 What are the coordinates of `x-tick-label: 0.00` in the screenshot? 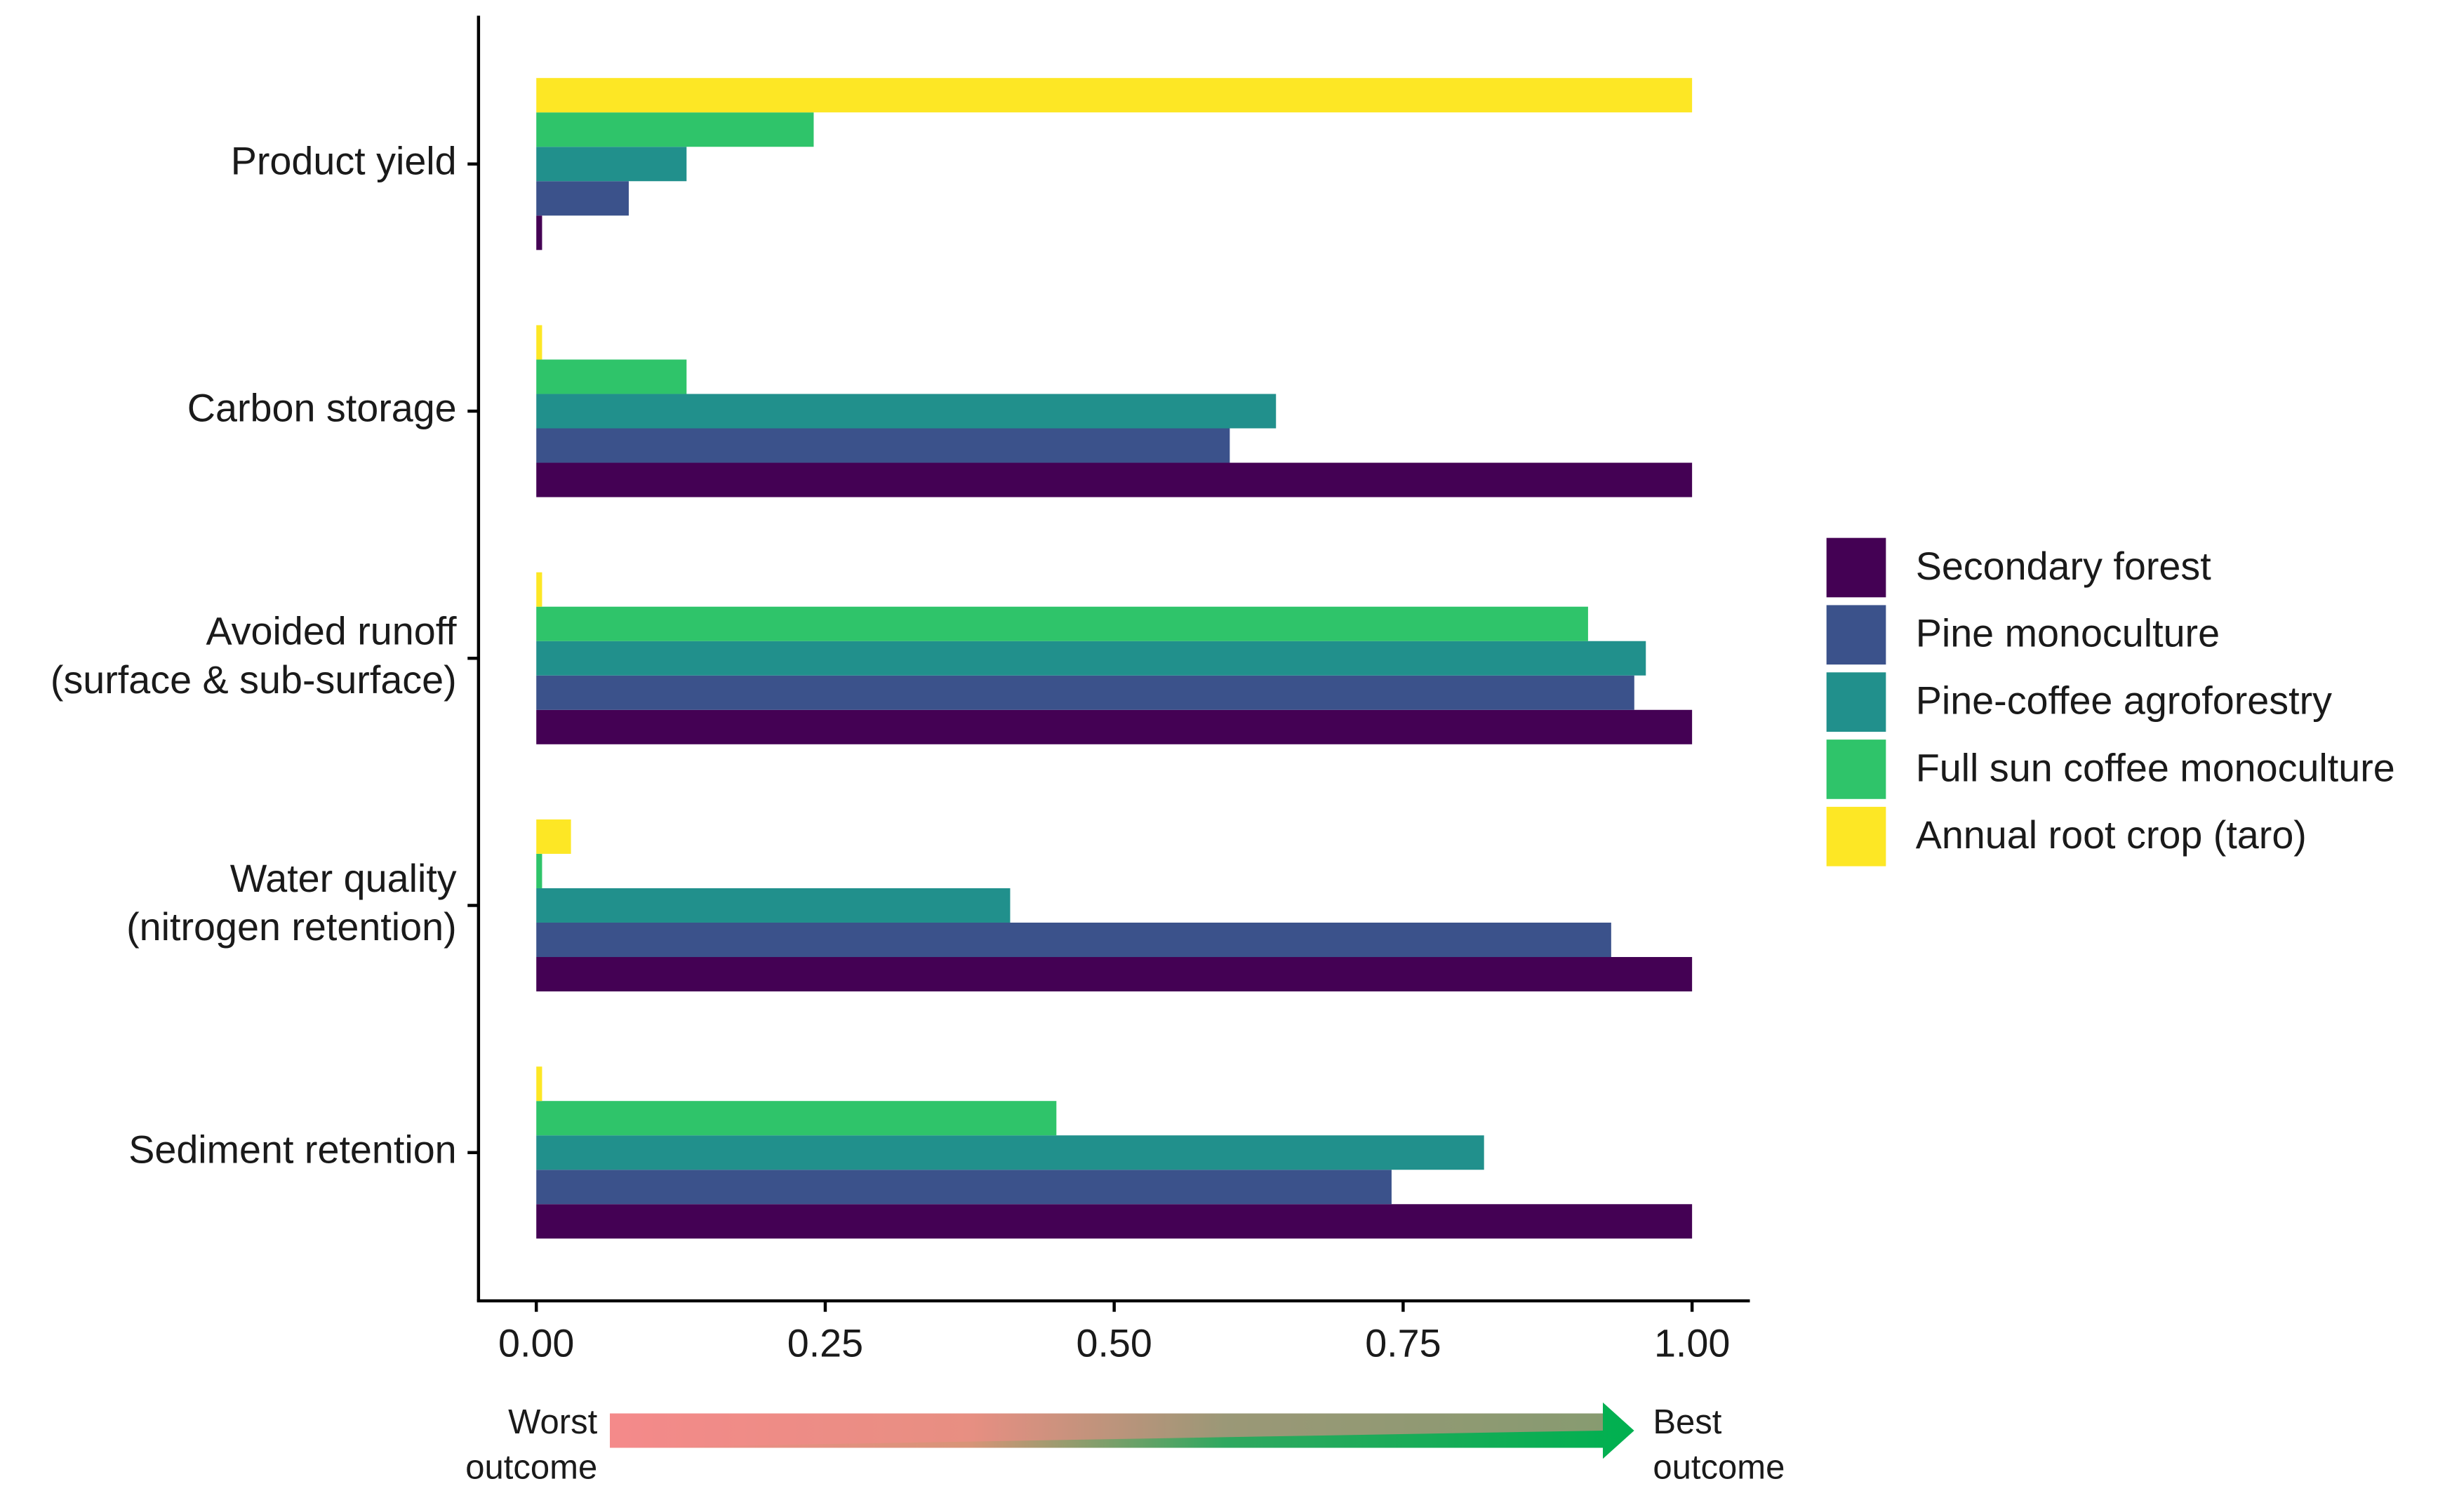 It's located at (536, 1343).